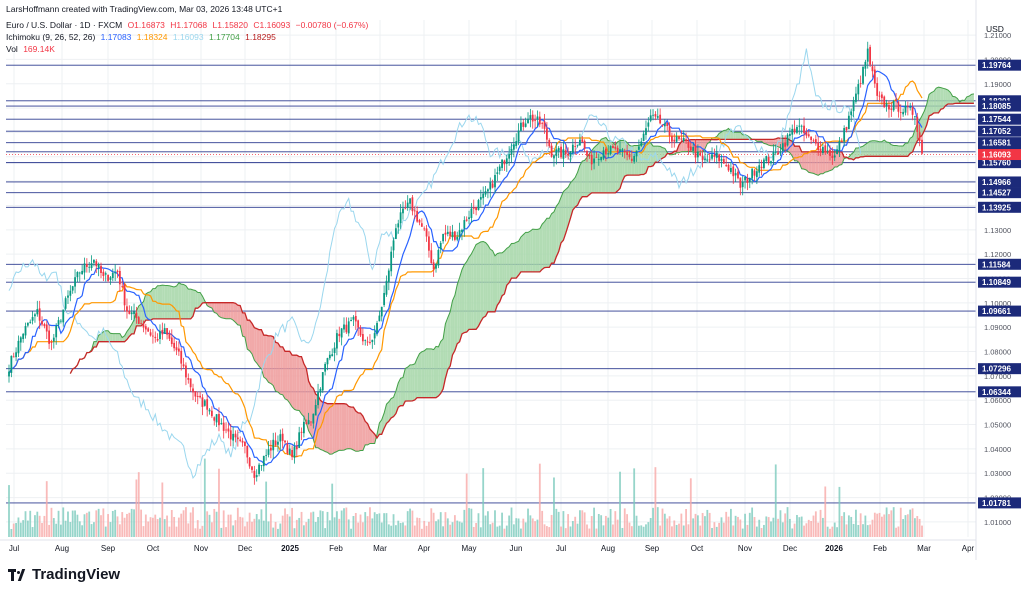 The width and height of the screenshot is (1024, 594). Describe the element at coordinates (32, 49) in the screenshot. I see `volume-legend: Vol 169.14K` at that location.